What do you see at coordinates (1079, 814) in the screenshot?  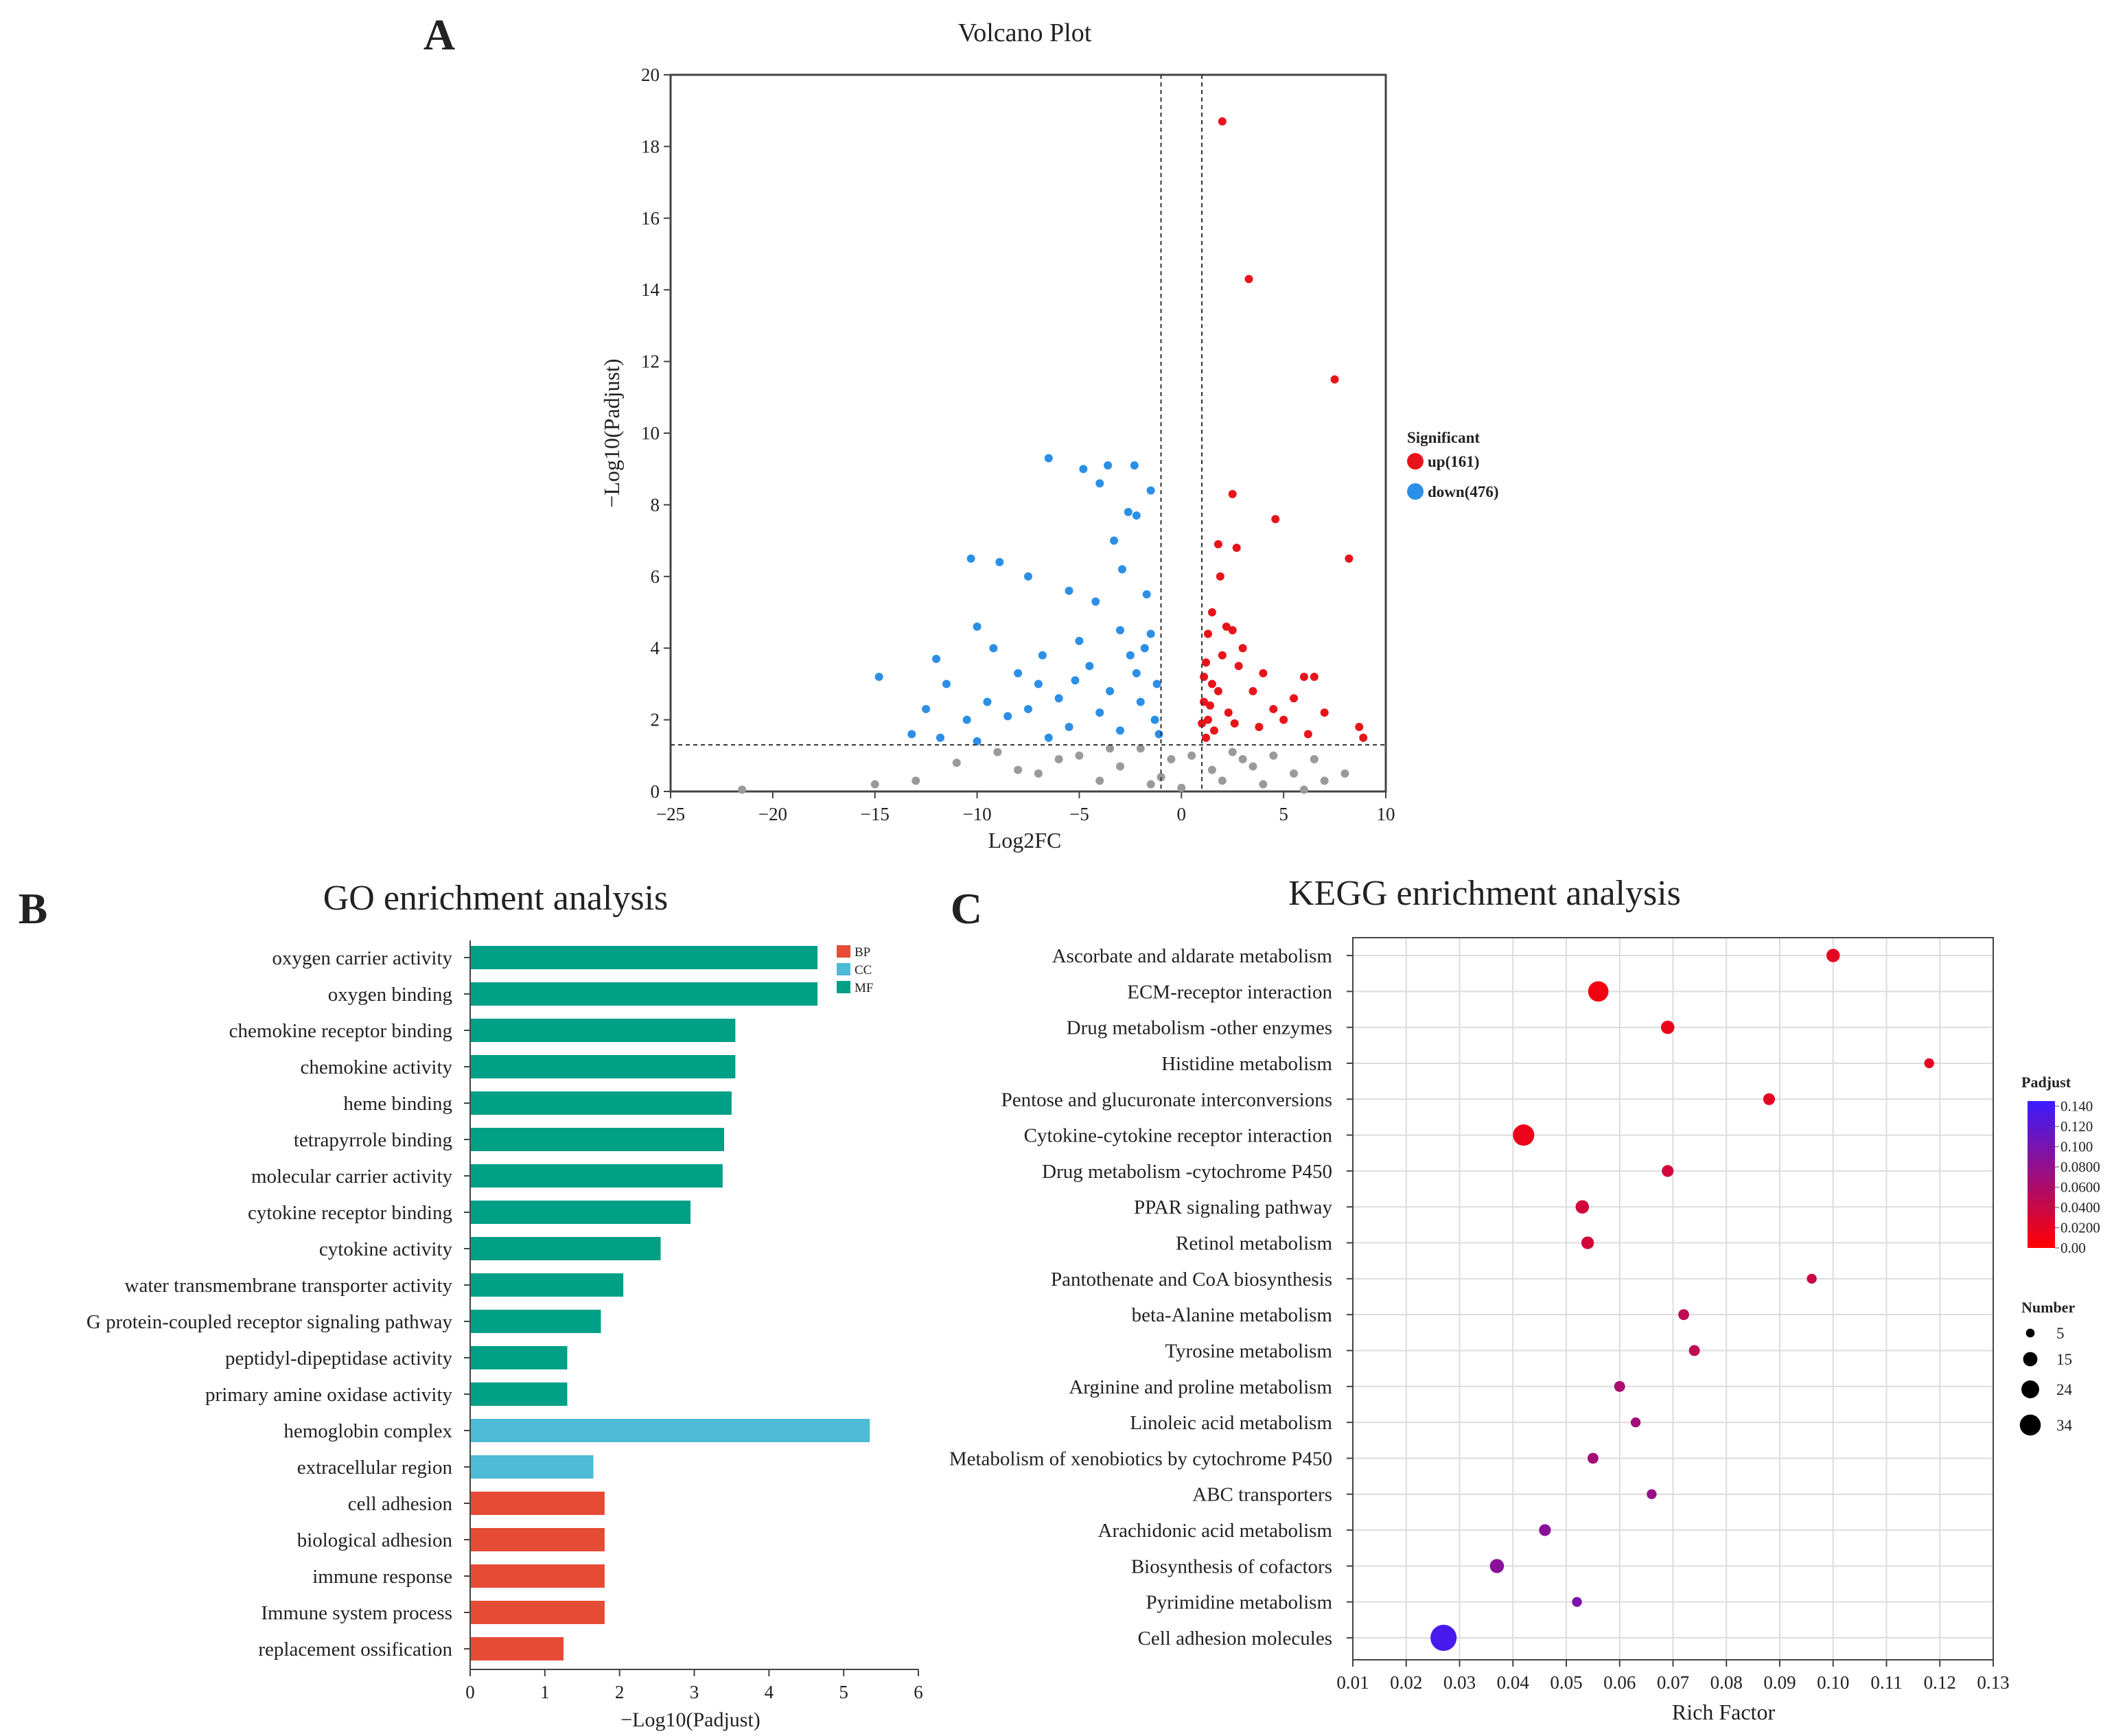 I see `x-tick-label: −5` at bounding box center [1079, 814].